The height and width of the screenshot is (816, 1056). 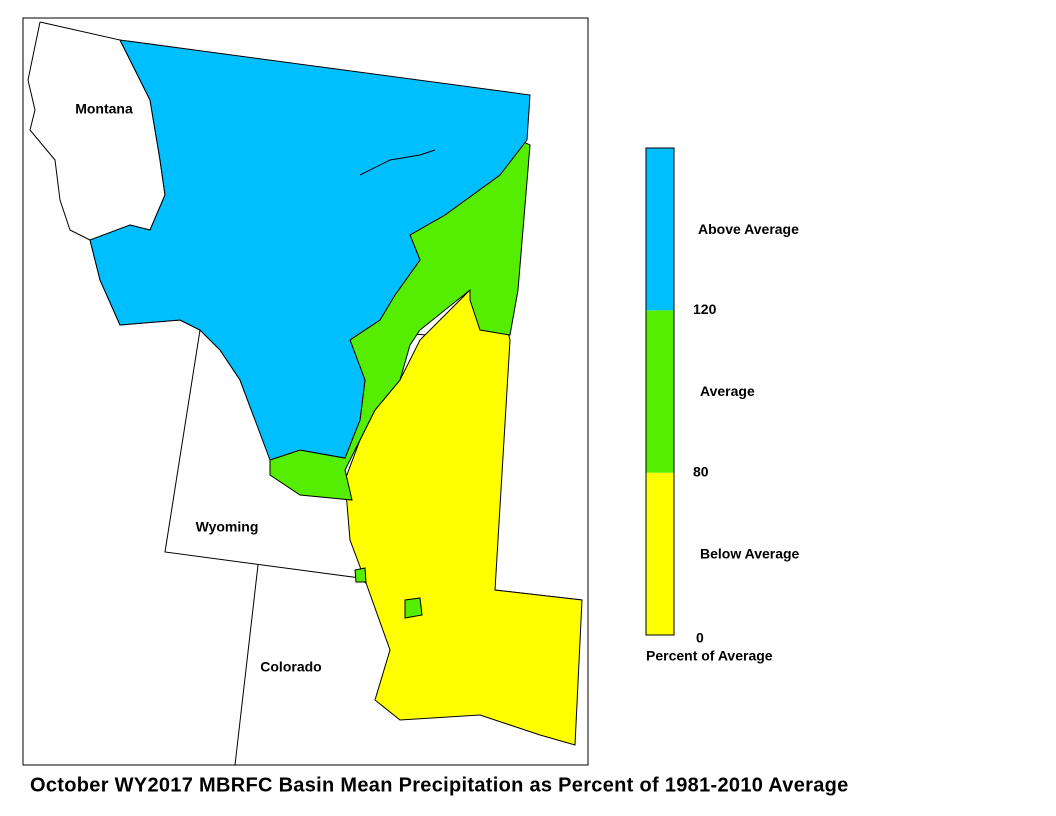 What do you see at coordinates (727, 391) in the screenshot?
I see `legend-label: Average` at bounding box center [727, 391].